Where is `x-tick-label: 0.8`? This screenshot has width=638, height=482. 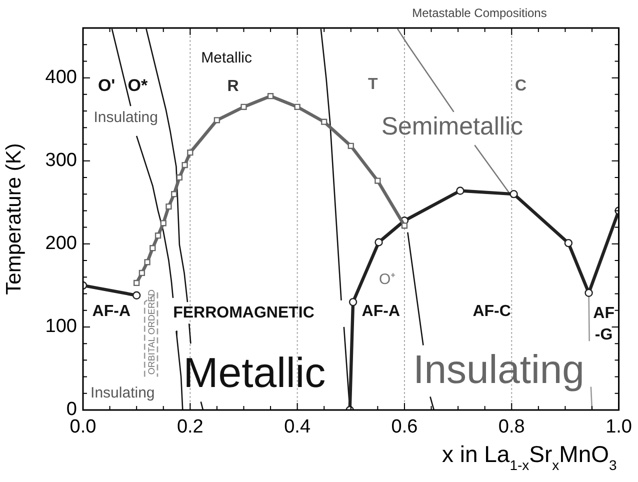 x-tick-label: 0.8 is located at coordinates (511, 427).